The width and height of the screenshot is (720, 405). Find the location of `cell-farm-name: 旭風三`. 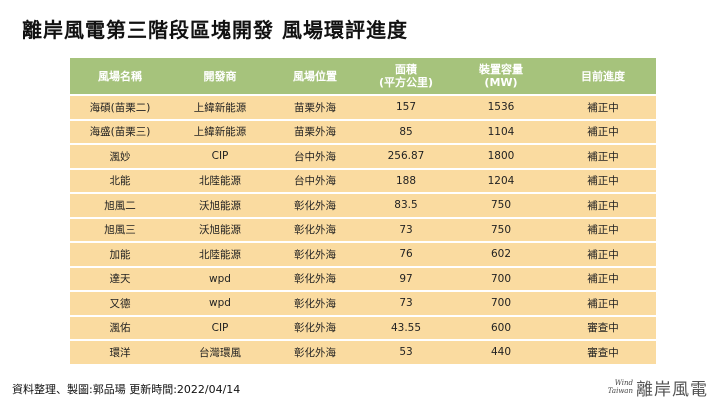

cell-farm-name: 旭風三 is located at coordinates (120, 229).